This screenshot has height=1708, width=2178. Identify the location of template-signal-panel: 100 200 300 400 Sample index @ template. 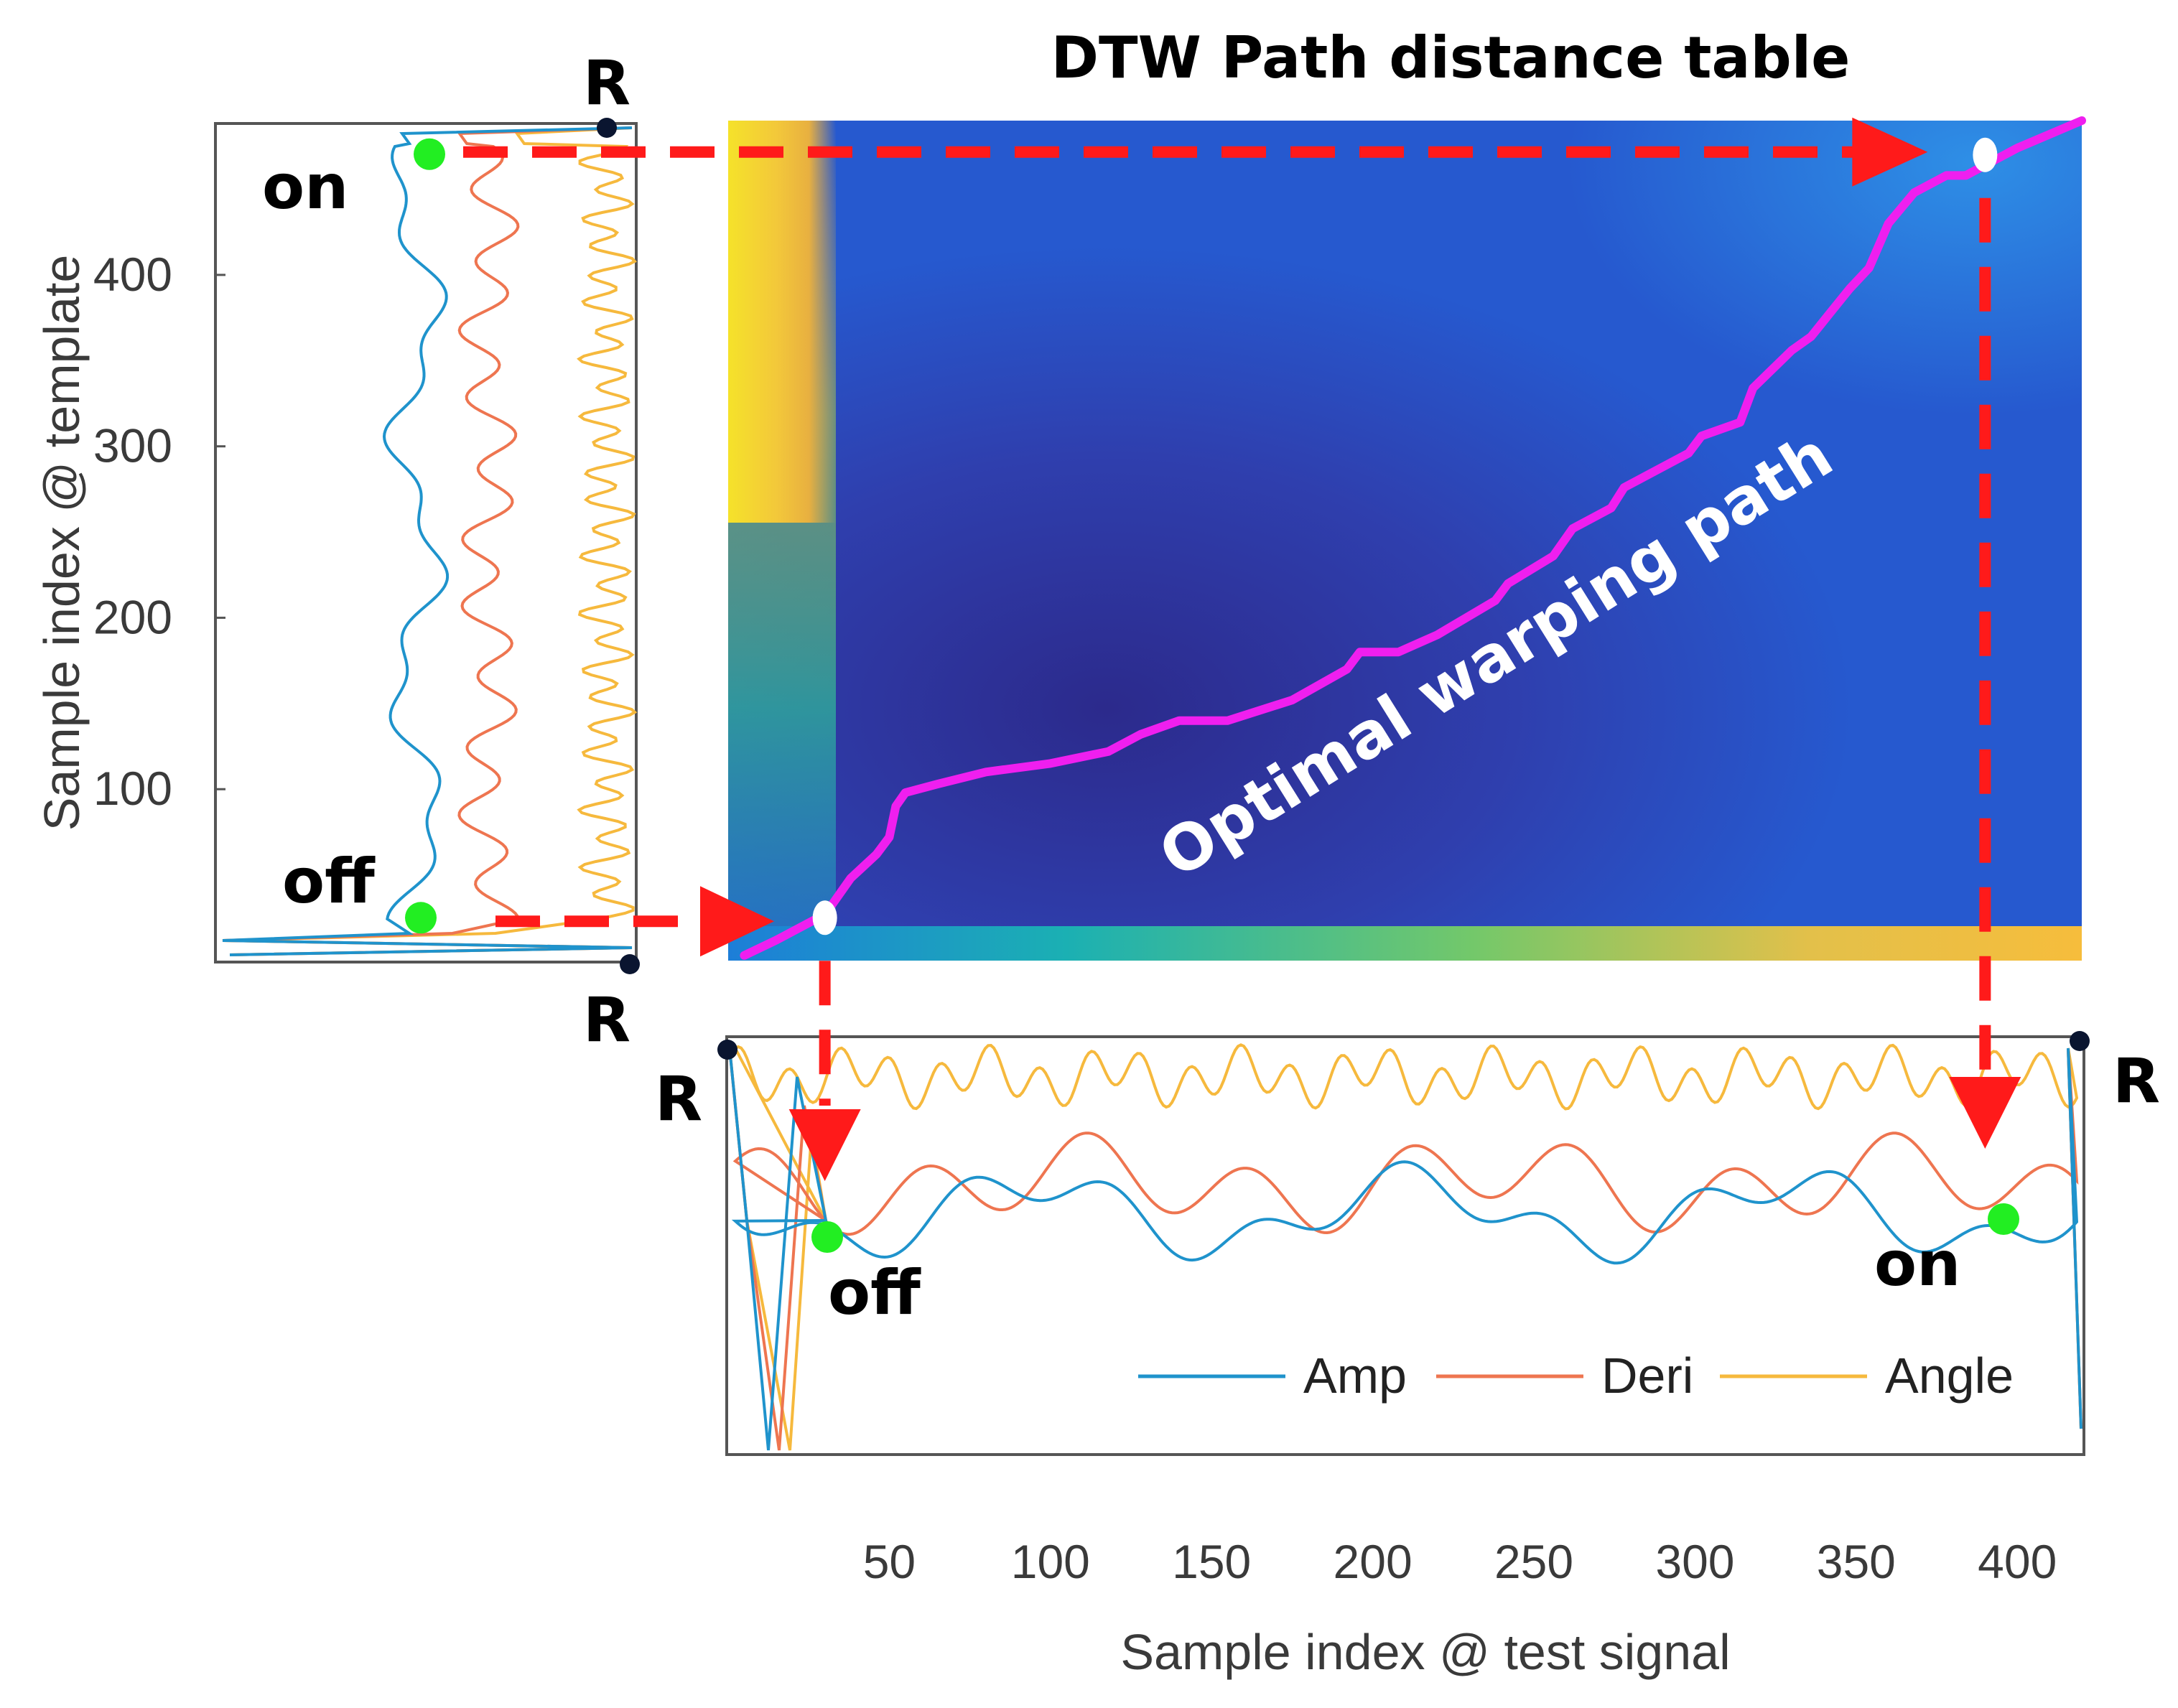
(336, 542).